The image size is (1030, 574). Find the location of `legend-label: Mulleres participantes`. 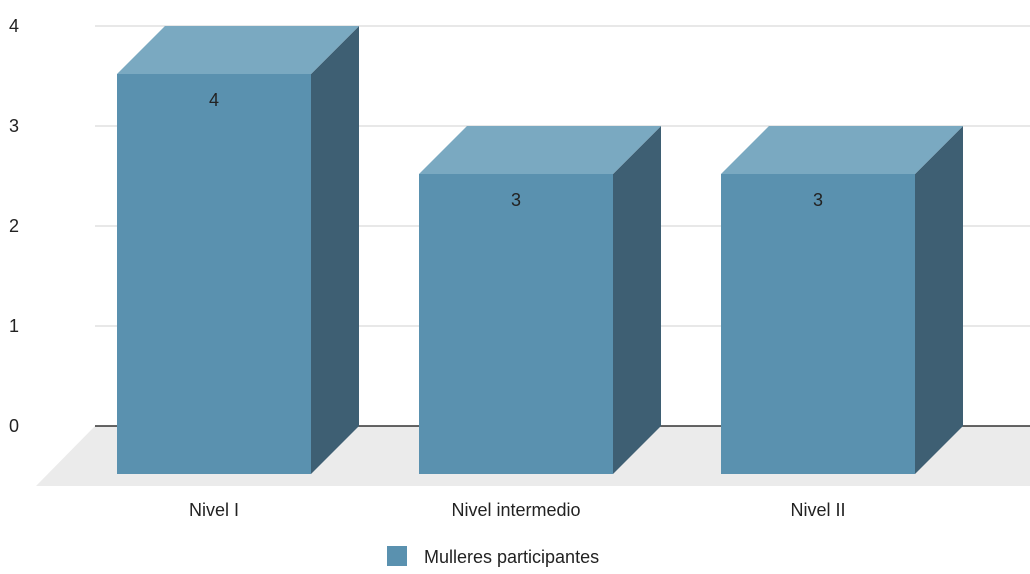

legend-label: Mulleres participantes is located at coordinates (511, 557).